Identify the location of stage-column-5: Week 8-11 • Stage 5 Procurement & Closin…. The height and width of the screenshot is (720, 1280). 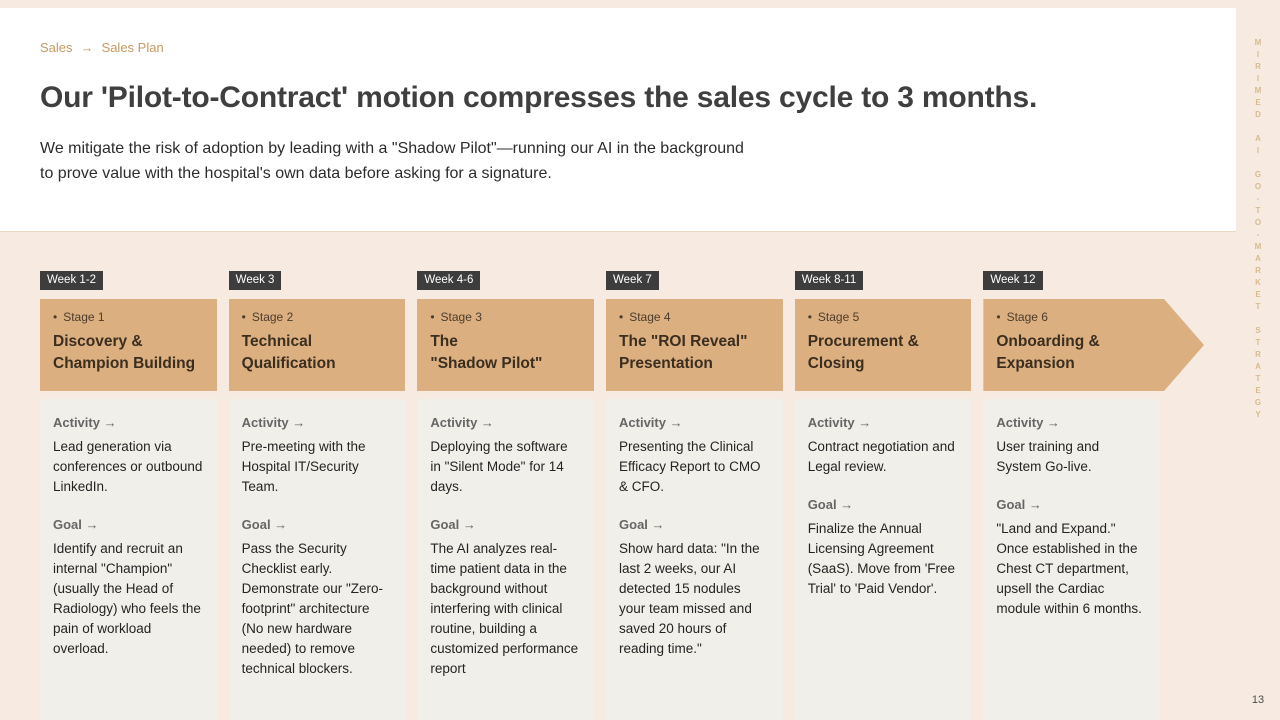
(883, 495).